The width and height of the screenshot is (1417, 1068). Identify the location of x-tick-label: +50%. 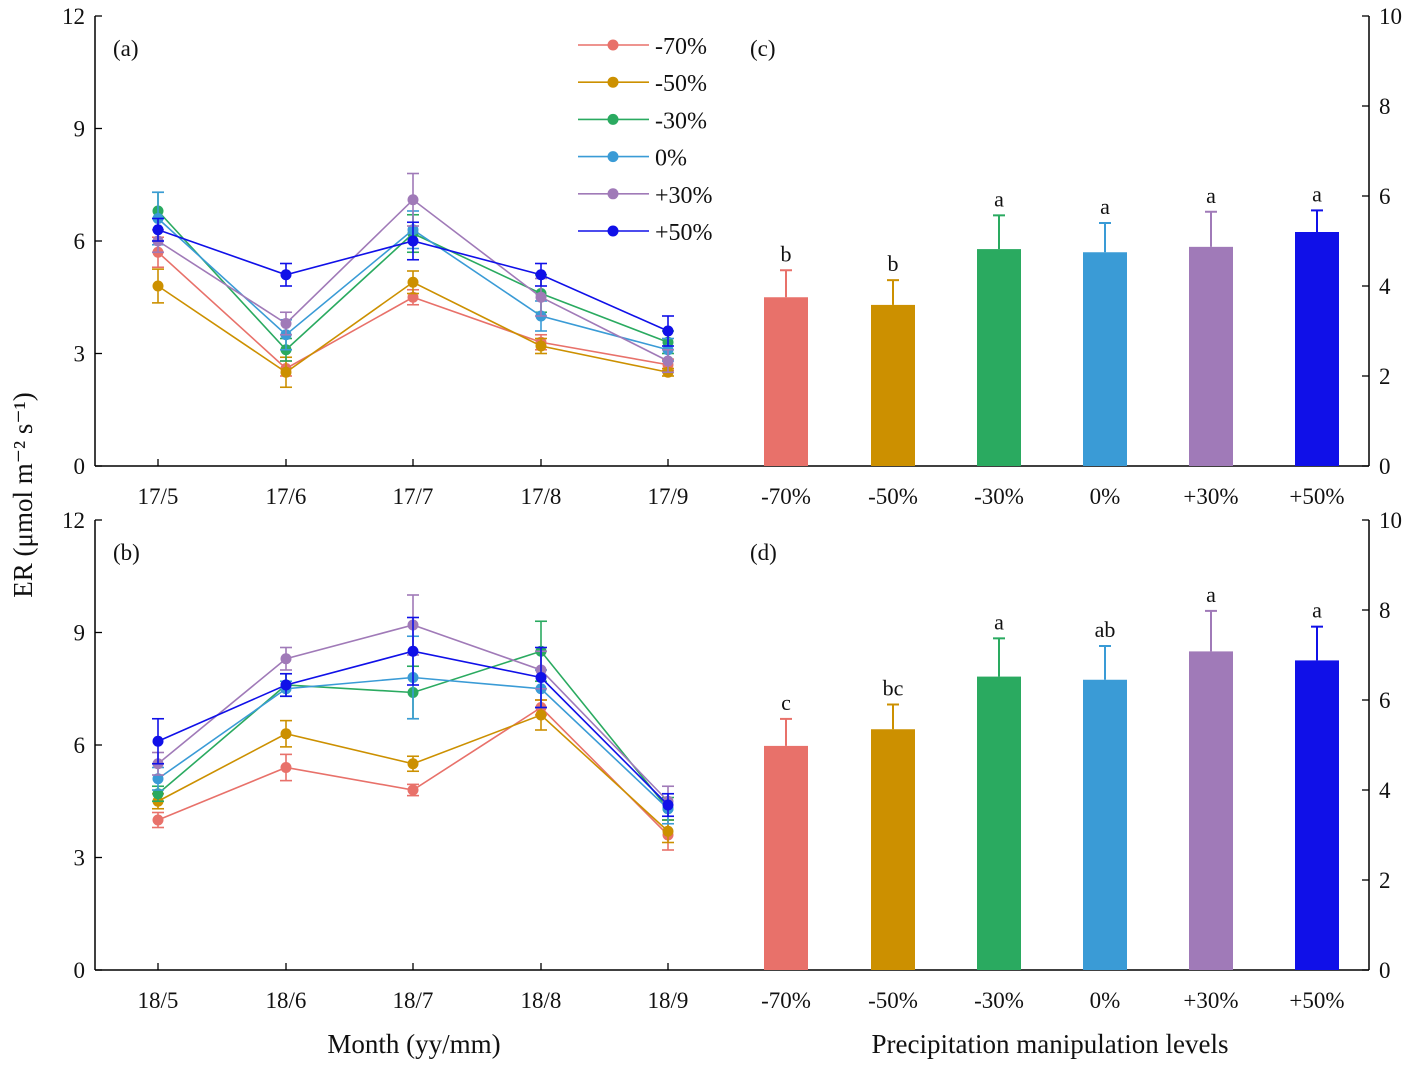
(1316, 1000).